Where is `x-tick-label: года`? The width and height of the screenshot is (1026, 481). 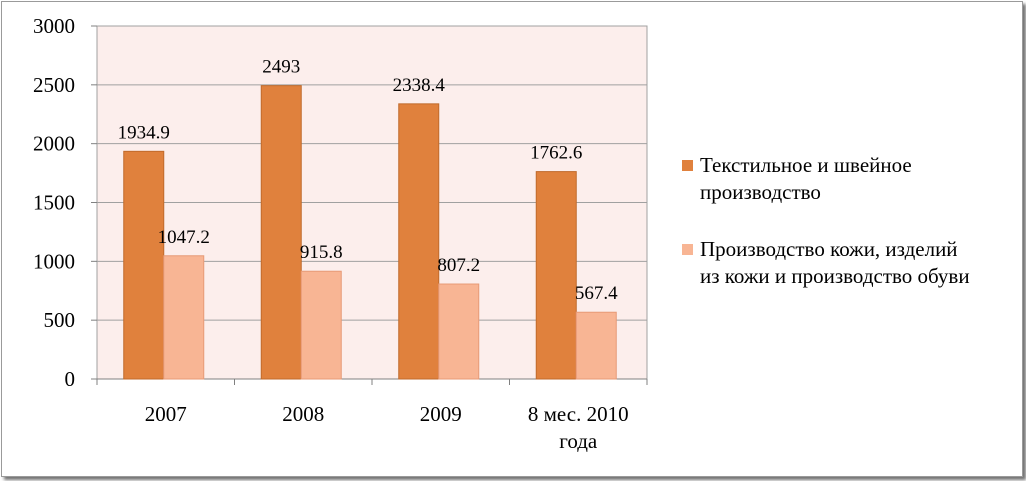
x-tick-label: года is located at coordinates (578, 441).